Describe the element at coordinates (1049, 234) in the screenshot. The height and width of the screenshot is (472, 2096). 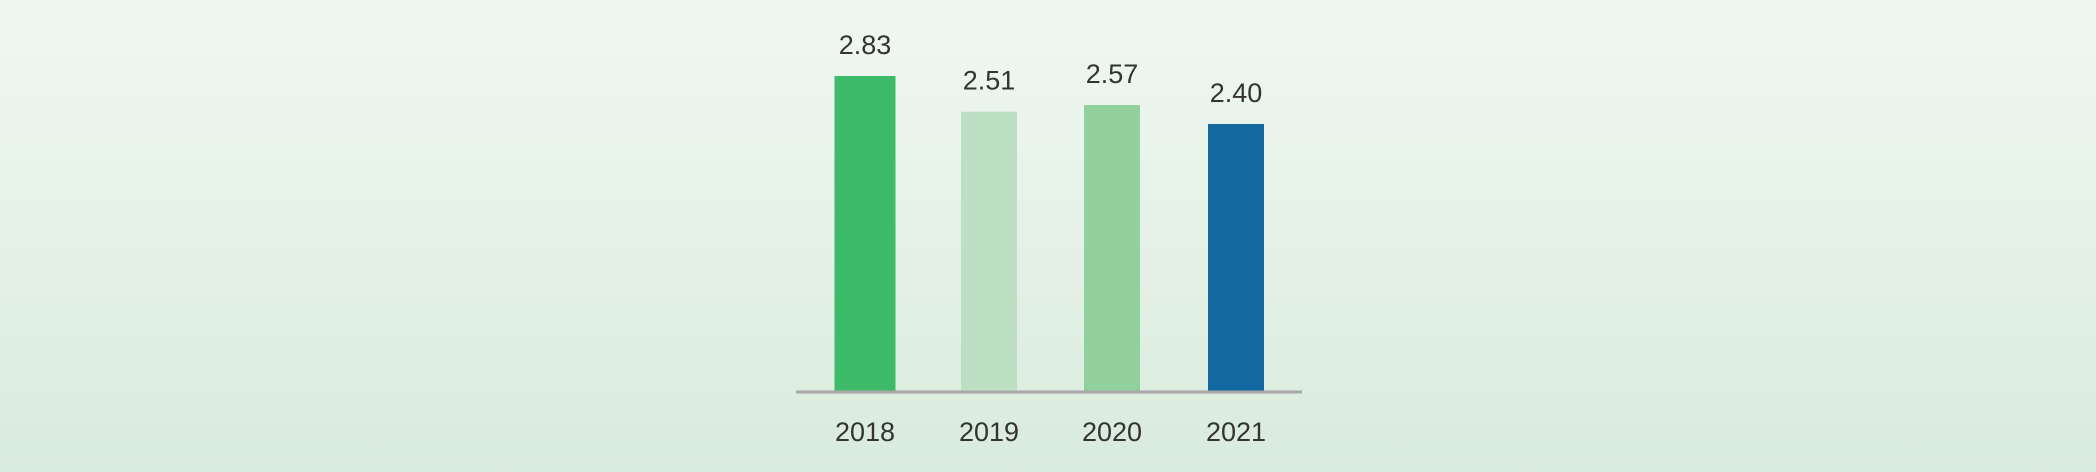
I see `bars-layer` at that location.